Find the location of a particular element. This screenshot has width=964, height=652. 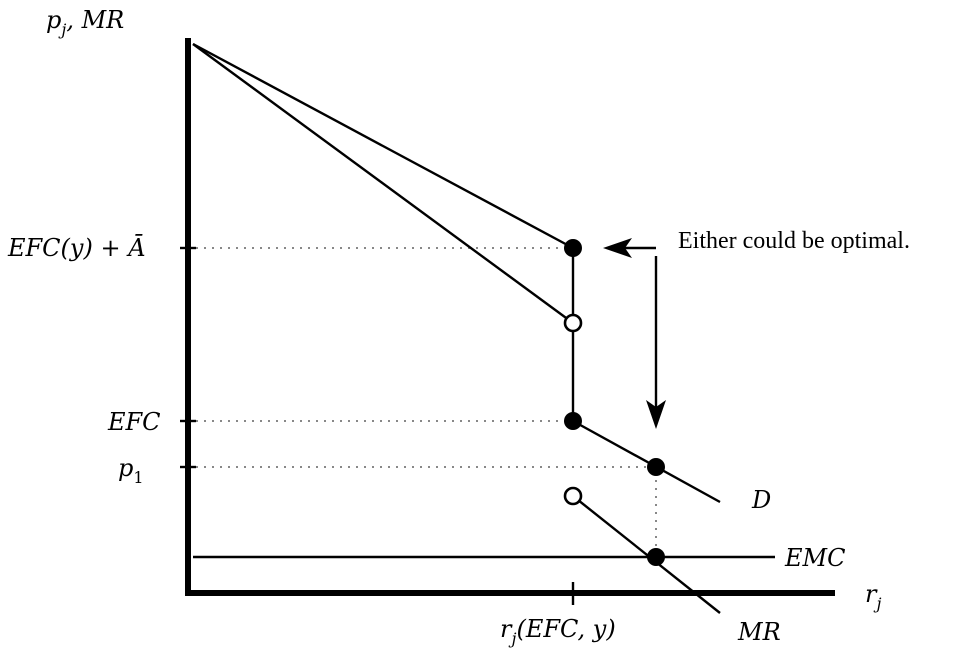

y-tick-label-efc: EFC is located at coordinates (134, 422).